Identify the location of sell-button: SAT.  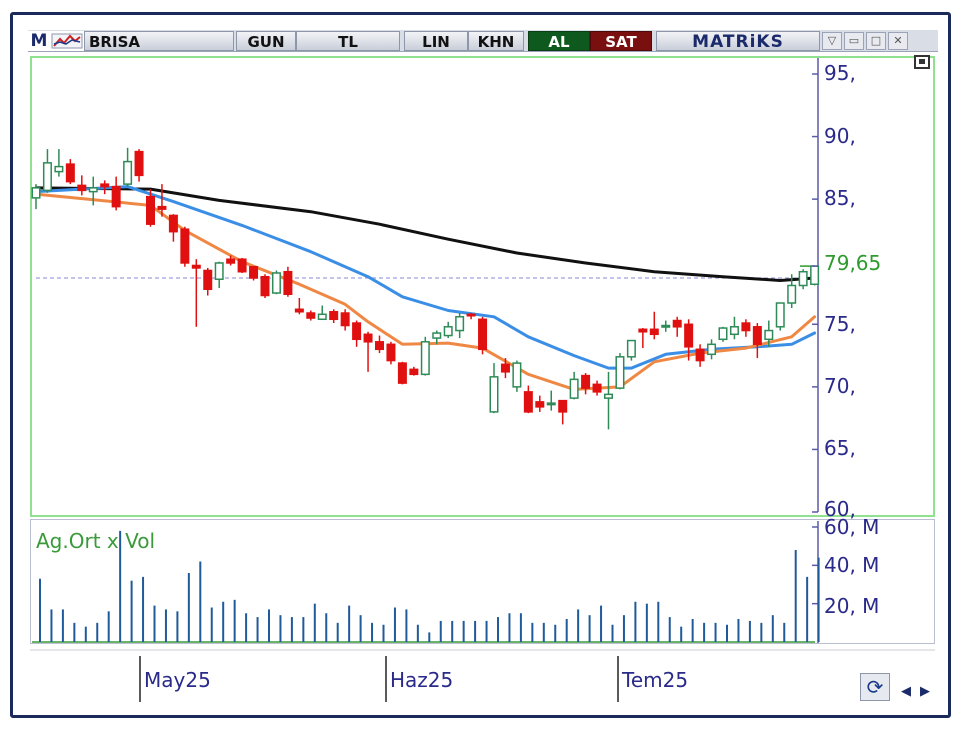
(621, 40).